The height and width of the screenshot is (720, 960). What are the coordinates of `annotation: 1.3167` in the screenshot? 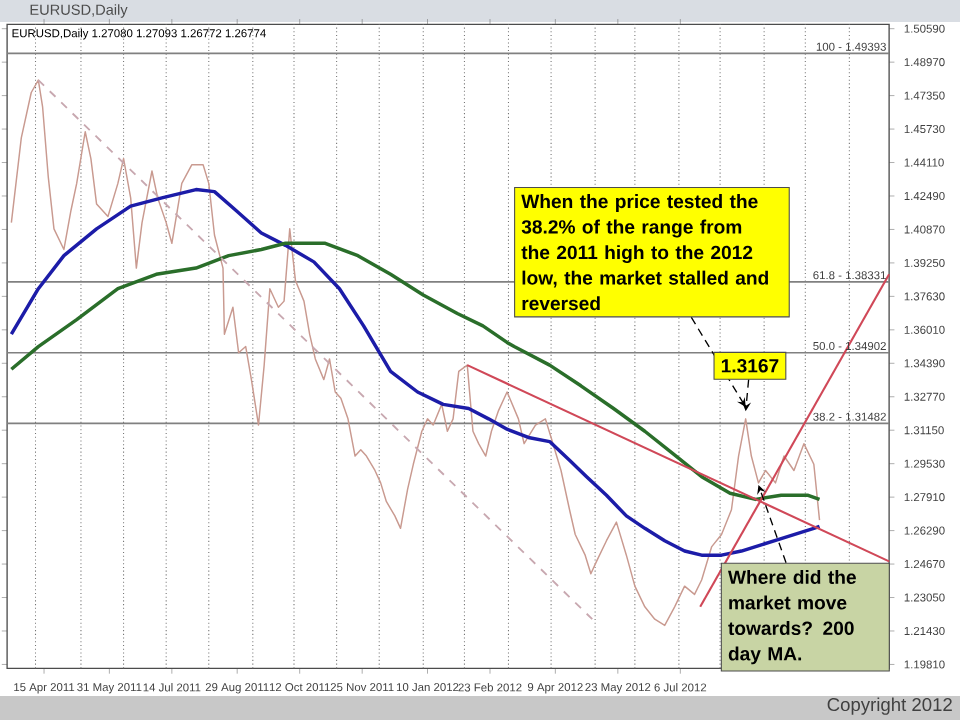 It's located at (750, 366).